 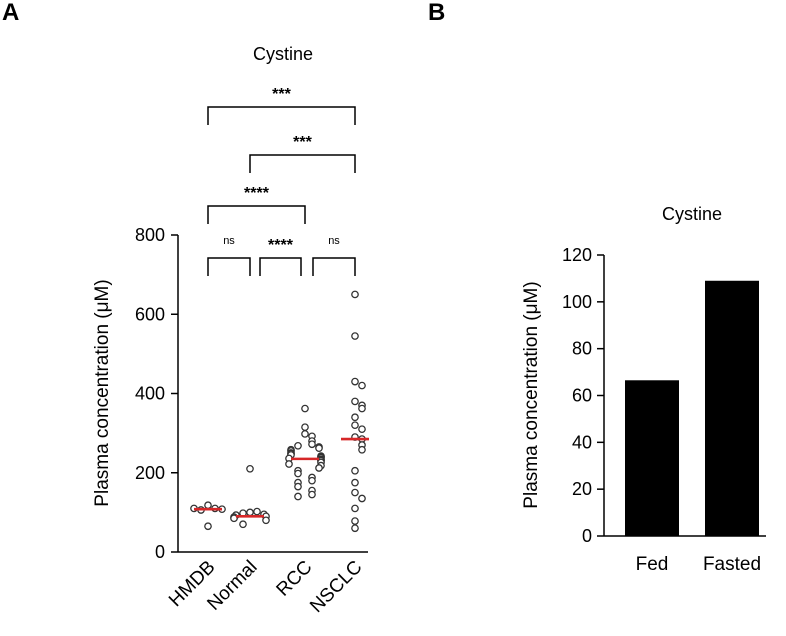 I want to click on panel-b-y-tick-label: 80, so click(x=582, y=349).